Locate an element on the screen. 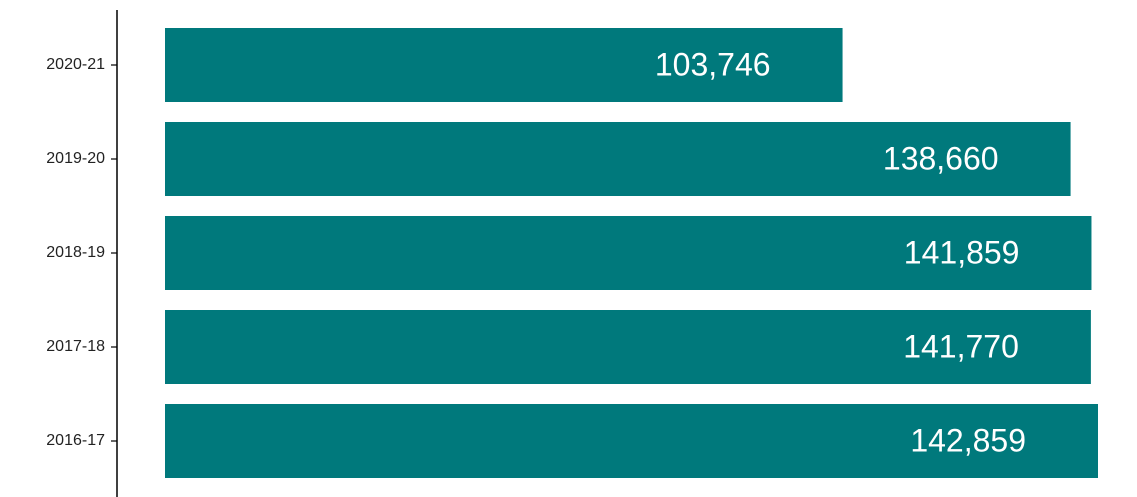 The width and height of the screenshot is (1137, 497). y-tick-label: 2020-21 is located at coordinates (75, 64).